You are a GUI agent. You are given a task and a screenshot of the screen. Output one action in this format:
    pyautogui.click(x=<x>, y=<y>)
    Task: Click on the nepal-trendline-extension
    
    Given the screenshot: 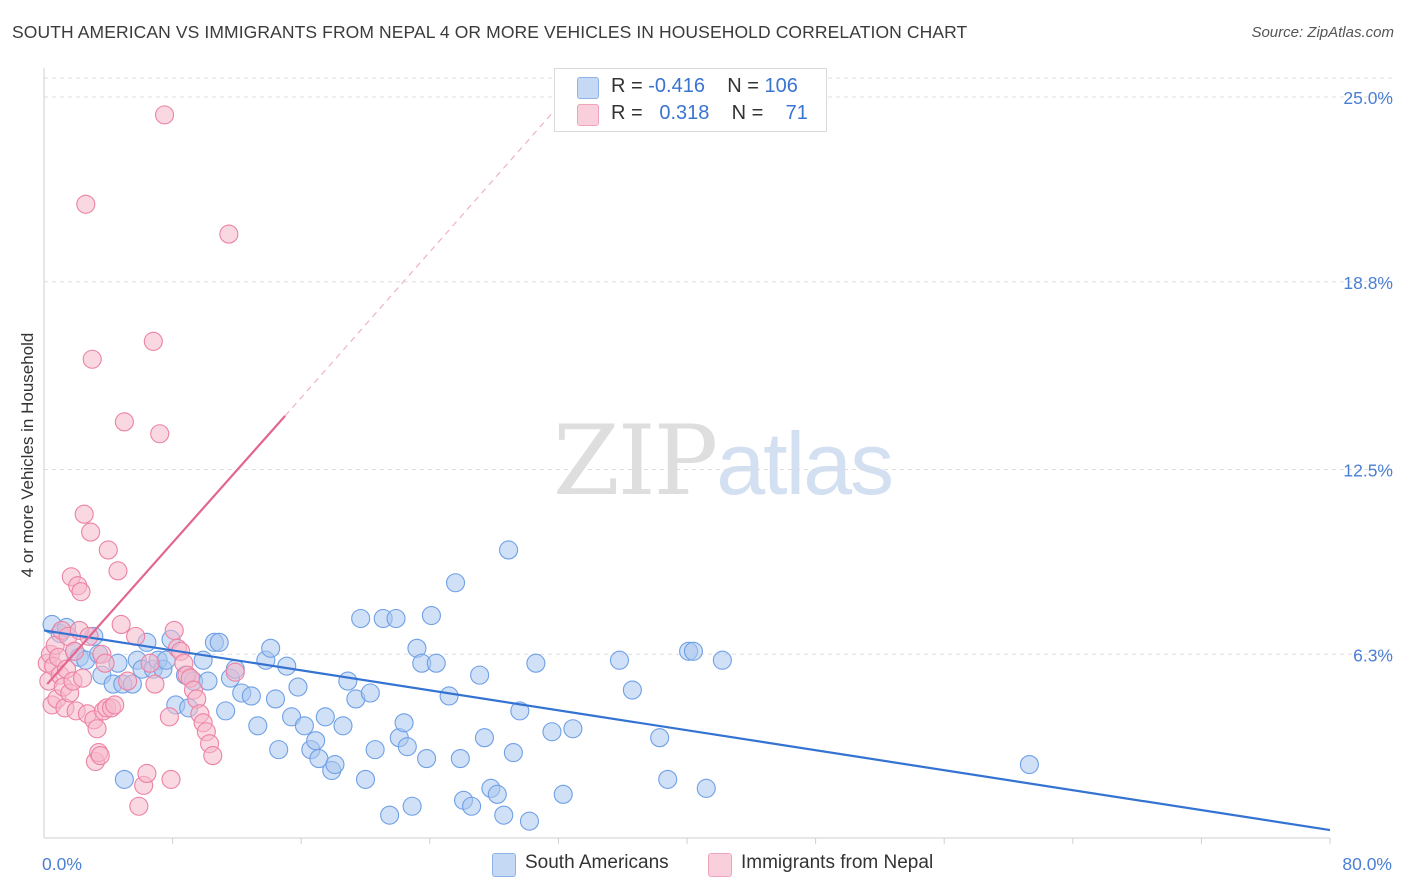 What is the action you would take?
    pyautogui.click(x=425, y=256)
    